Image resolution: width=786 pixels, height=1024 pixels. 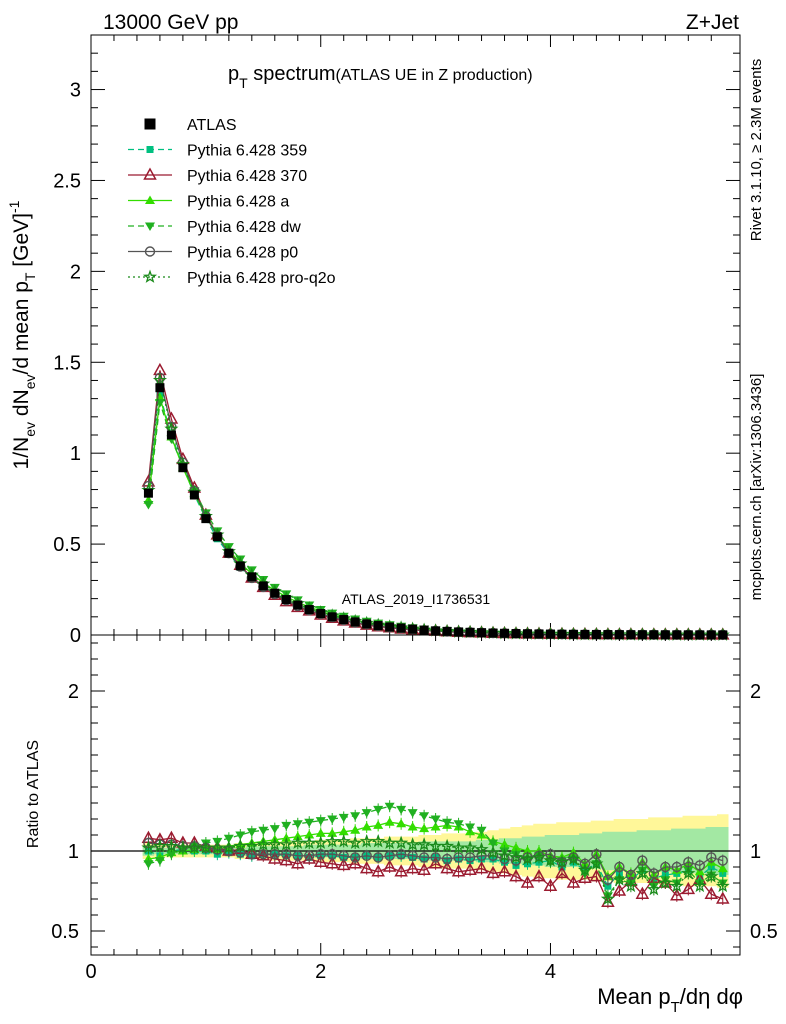 What do you see at coordinates (75, 272) in the screenshot?
I see `y-tick-label-main-2: 2` at bounding box center [75, 272].